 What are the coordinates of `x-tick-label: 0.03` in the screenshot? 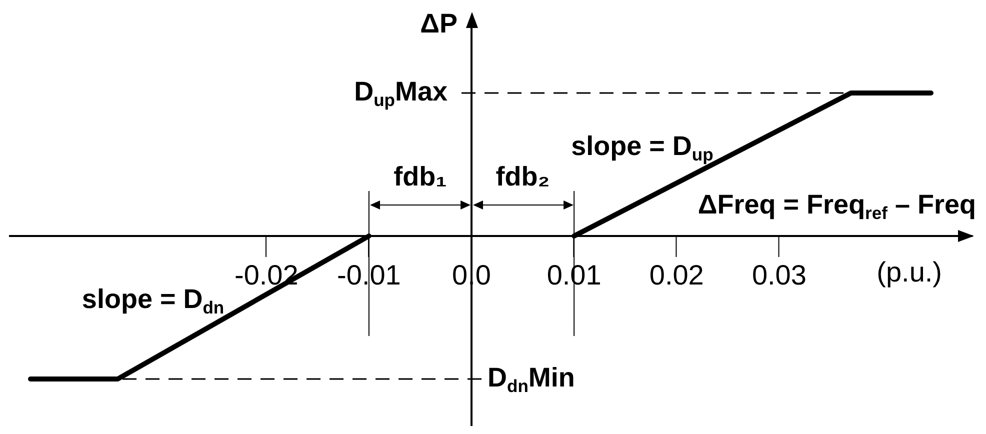 It's located at (779, 275).